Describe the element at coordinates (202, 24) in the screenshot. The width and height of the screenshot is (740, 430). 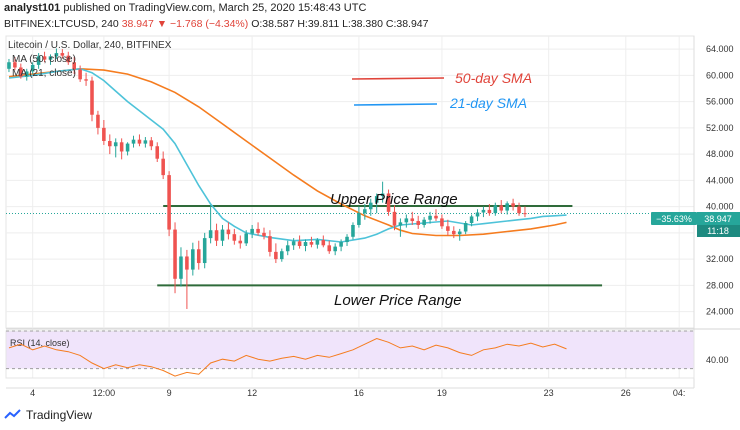
I see `change-label: ▼ −1.768 (−4.34%)` at that location.